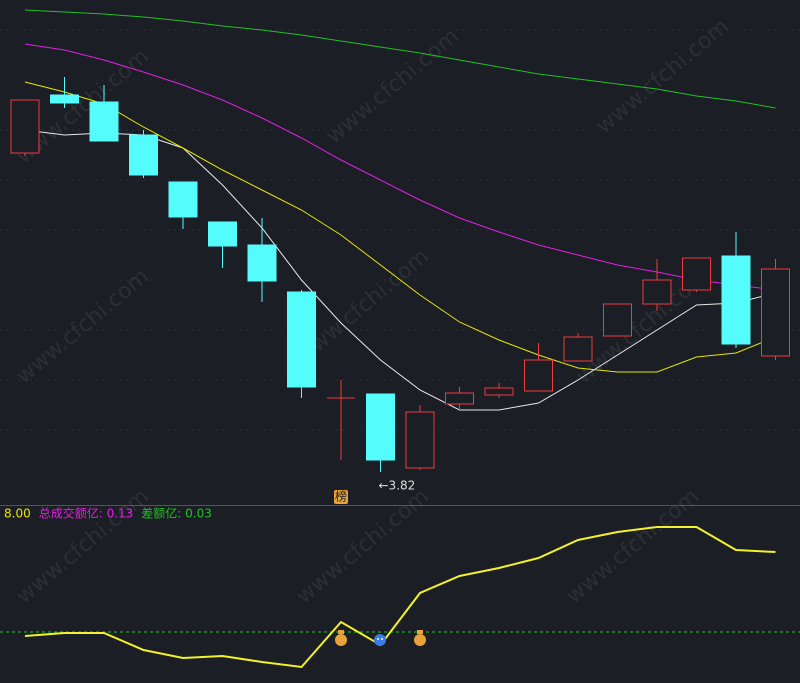 The image size is (800, 683). What do you see at coordinates (176, 513) in the screenshot?
I see `legend-text: 差额亿: 0.03` at bounding box center [176, 513].